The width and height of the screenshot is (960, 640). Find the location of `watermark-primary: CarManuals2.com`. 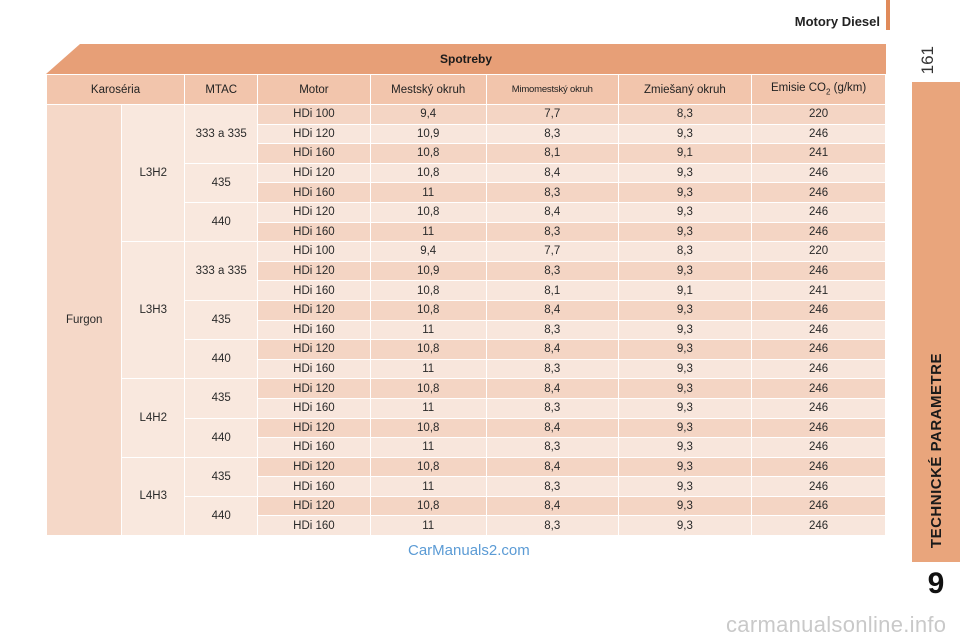

watermark-primary: CarManuals2.com is located at coordinates (469, 550).